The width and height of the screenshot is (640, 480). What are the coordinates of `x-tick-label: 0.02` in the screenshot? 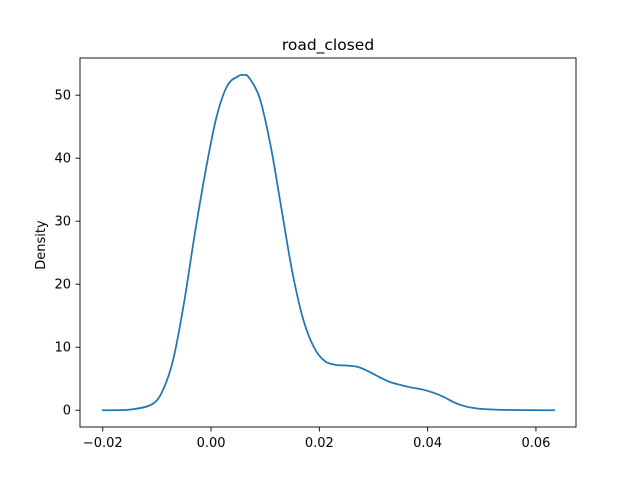 It's located at (319, 443).